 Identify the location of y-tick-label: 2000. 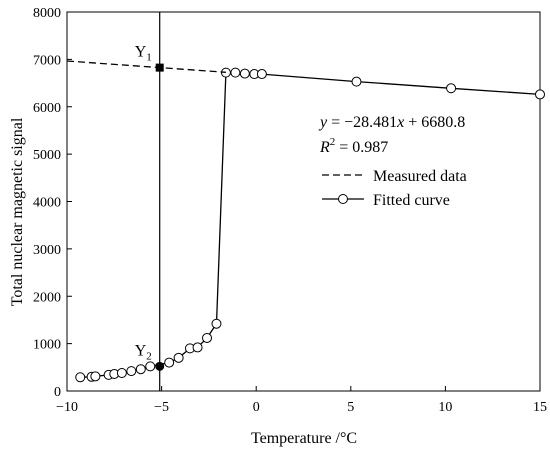
(47, 297).